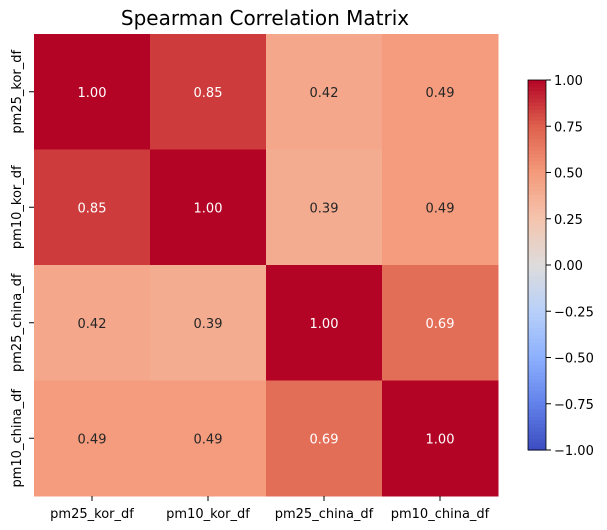  Describe the element at coordinates (574, 359) in the screenshot. I see `colorbar-tick-label: −0.50` at that location.